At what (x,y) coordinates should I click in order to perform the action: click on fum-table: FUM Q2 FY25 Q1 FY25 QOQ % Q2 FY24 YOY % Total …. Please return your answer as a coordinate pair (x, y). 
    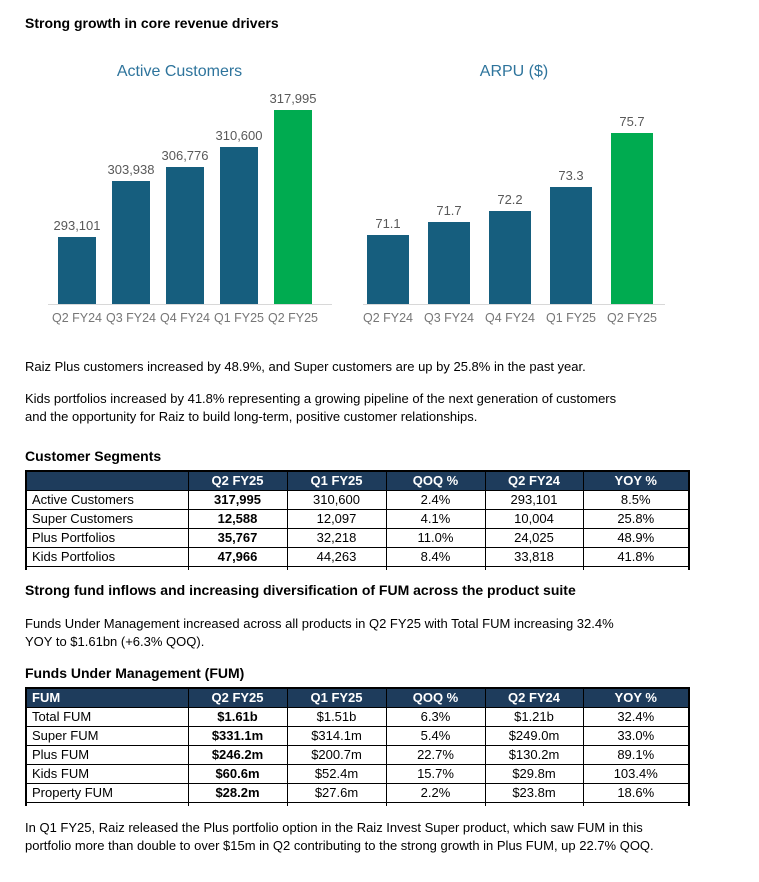
    Looking at the image, I should click on (357, 746).